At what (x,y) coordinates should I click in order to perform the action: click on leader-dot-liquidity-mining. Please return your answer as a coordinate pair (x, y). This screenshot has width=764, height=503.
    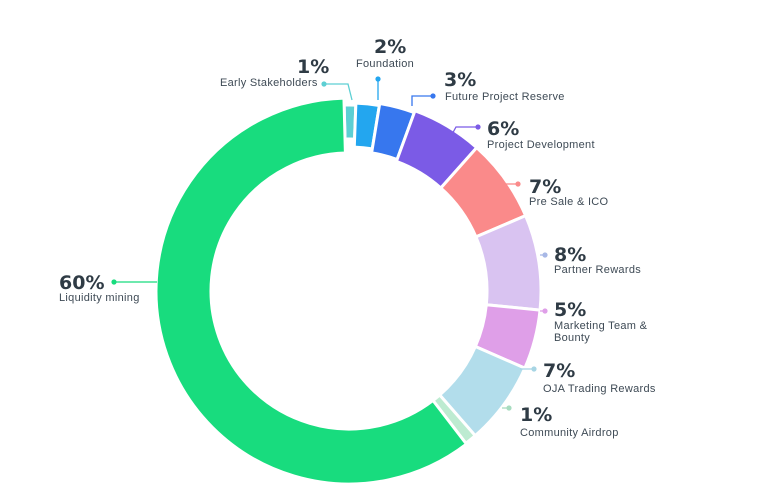
    Looking at the image, I should click on (114, 282).